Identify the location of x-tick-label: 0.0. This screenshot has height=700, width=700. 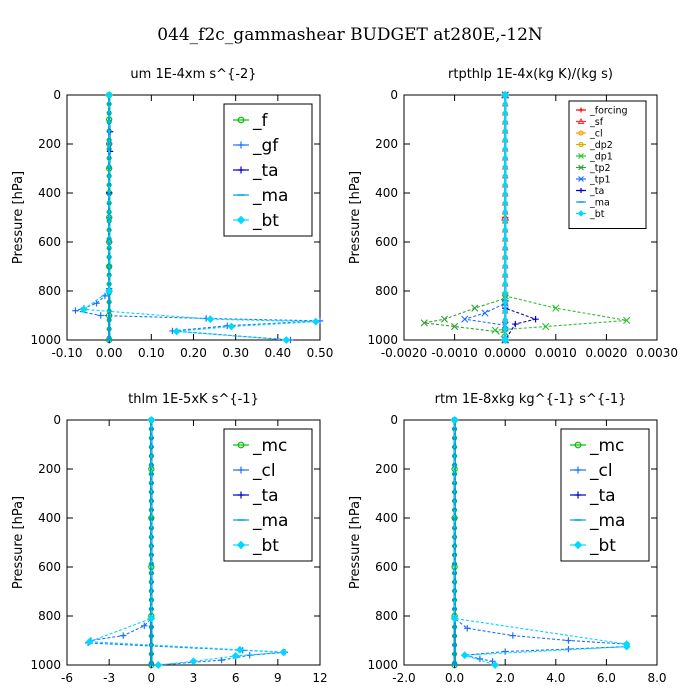
(454, 678).